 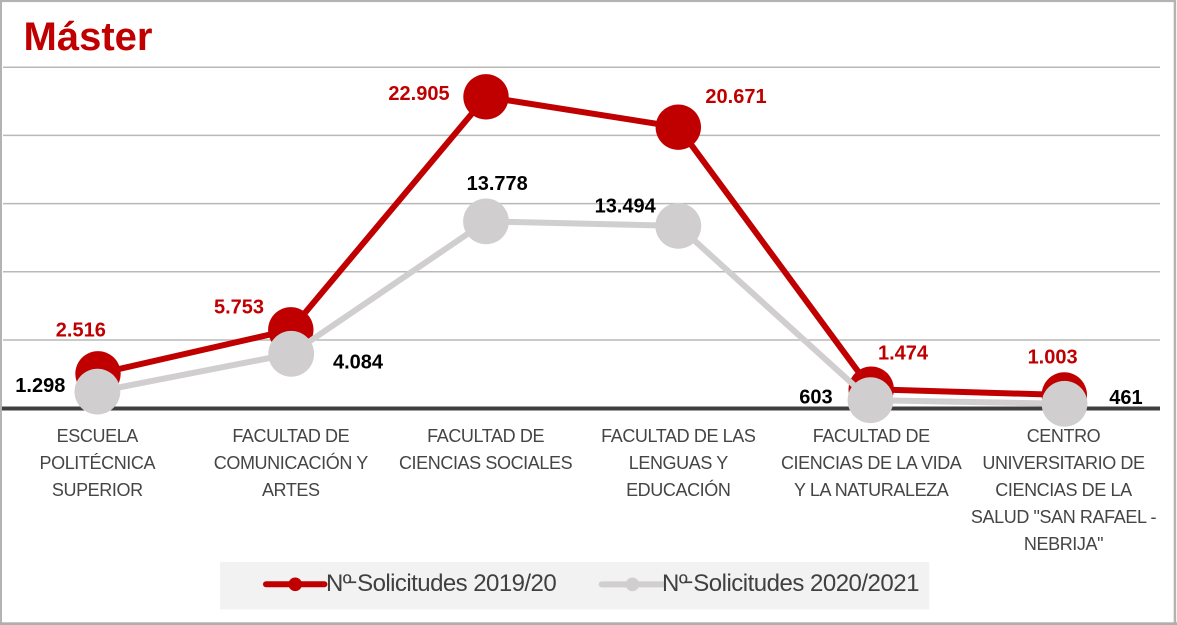 What do you see at coordinates (358, 363) in the screenshot?
I see `svg-text: 4.084` at bounding box center [358, 363].